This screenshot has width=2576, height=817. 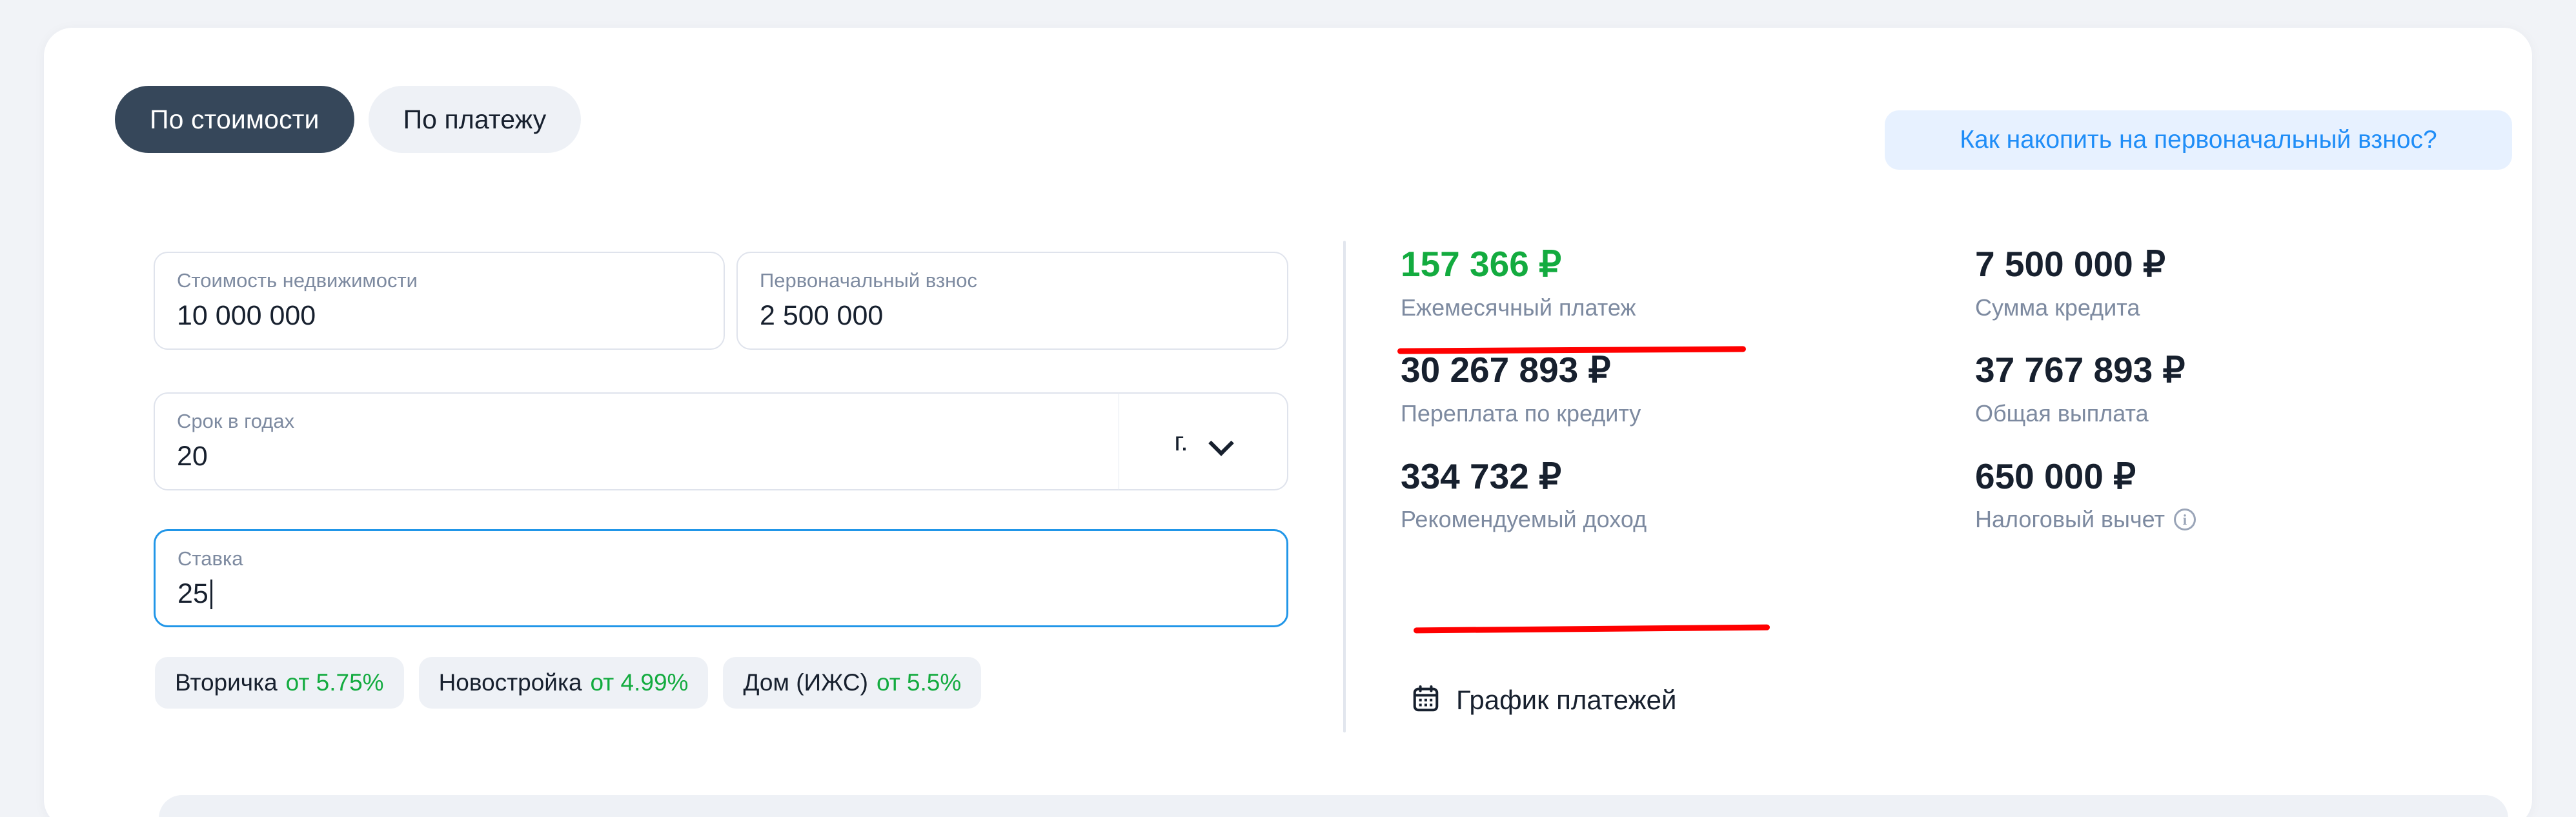 I want to click on text-cursor, so click(x=211, y=594).